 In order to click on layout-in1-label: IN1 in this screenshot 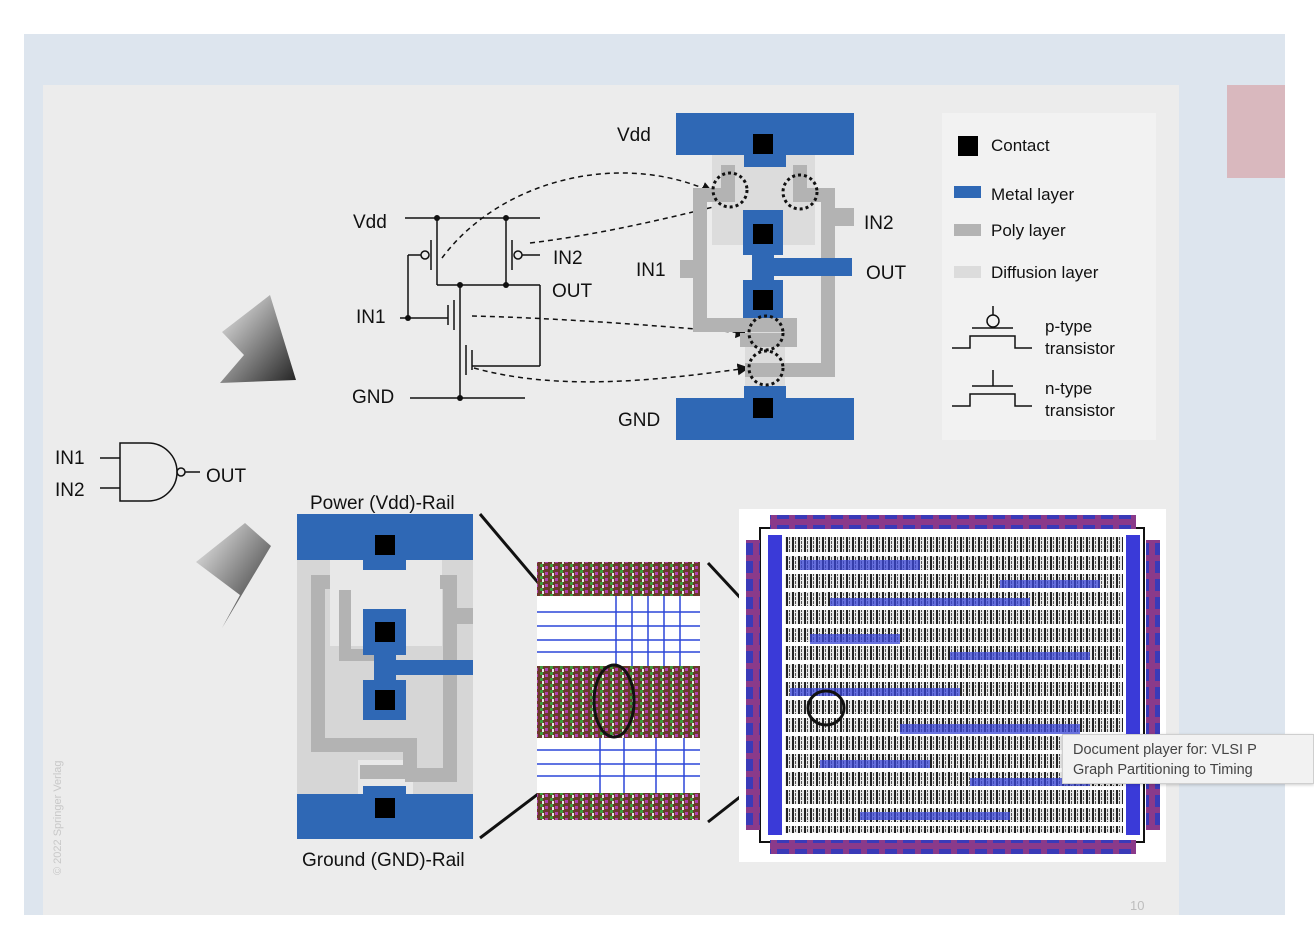, I will do `click(651, 270)`.